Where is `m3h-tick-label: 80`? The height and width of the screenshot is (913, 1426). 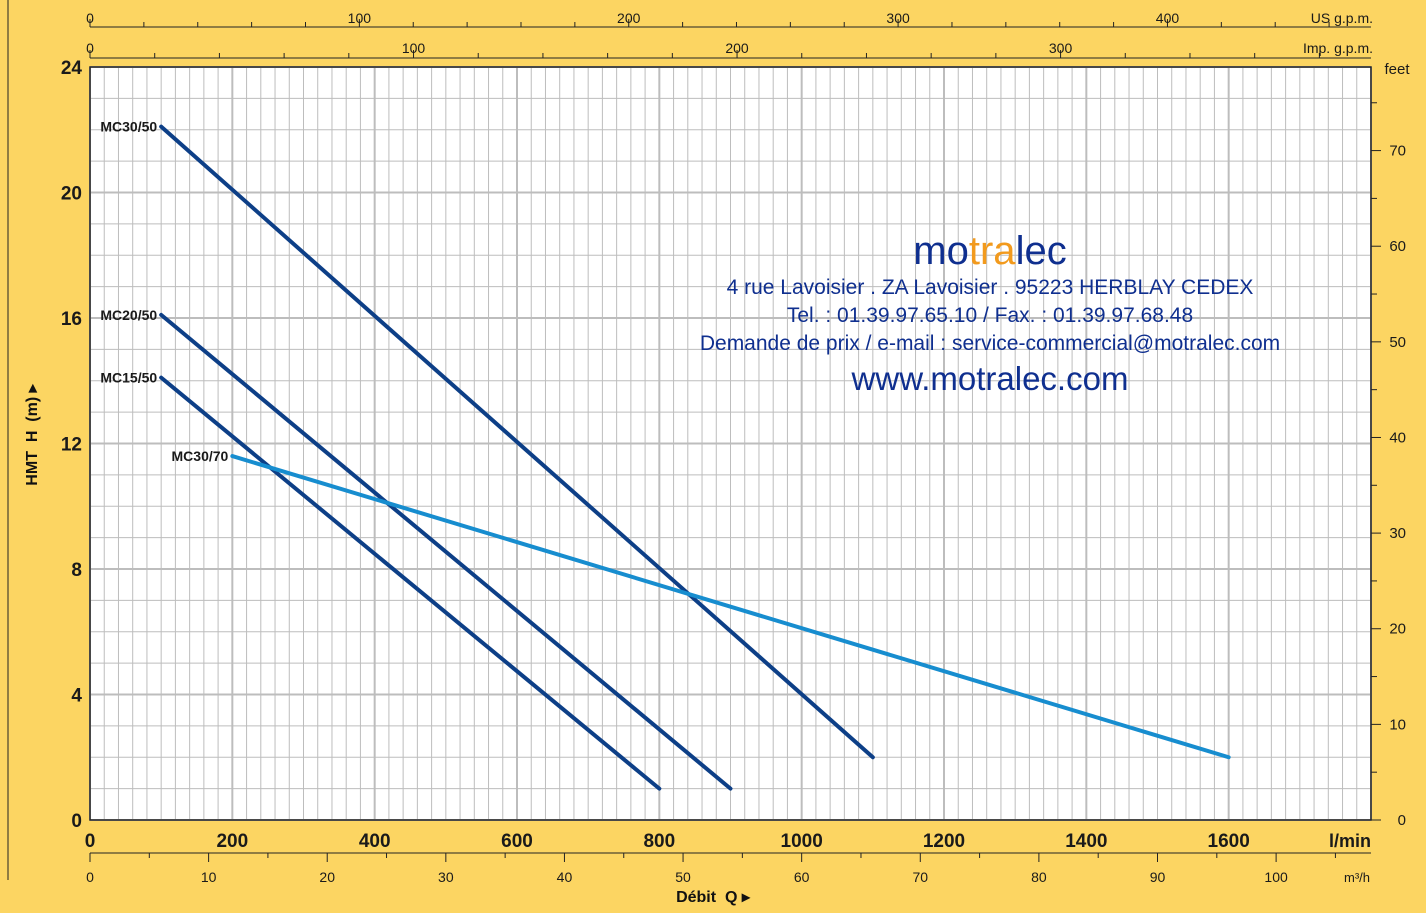
m3h-tick-label: 80 is located at coordinates (1039, 877).